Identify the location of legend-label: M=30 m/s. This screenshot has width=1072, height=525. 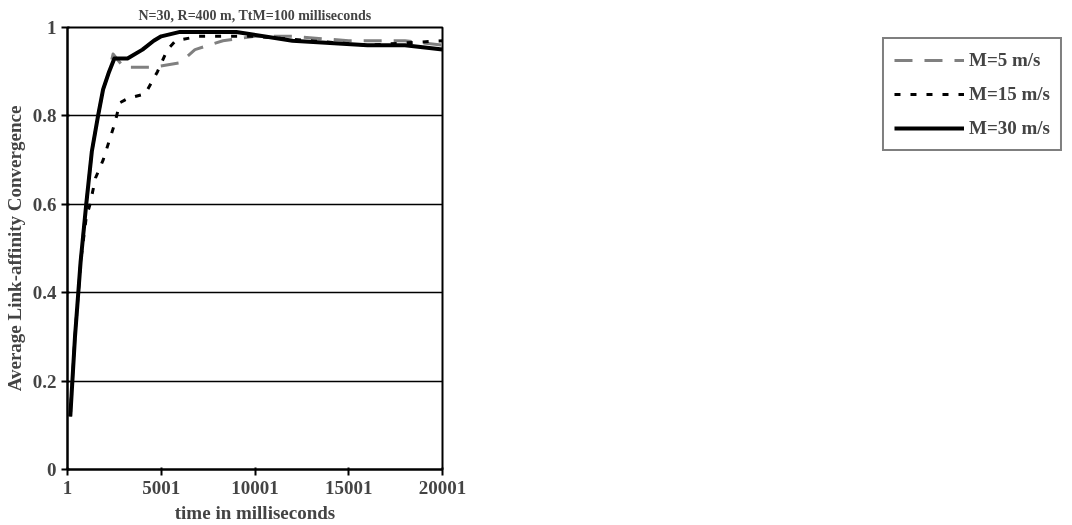
(1009, 128).